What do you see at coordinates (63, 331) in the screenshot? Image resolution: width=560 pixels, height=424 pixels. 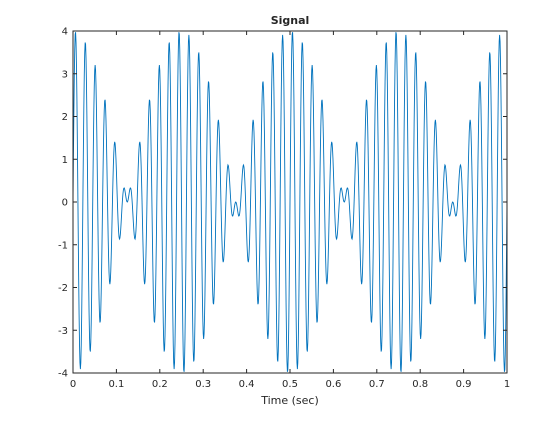 I see `y-tick-label: -3` at bounding box center [63, 331].